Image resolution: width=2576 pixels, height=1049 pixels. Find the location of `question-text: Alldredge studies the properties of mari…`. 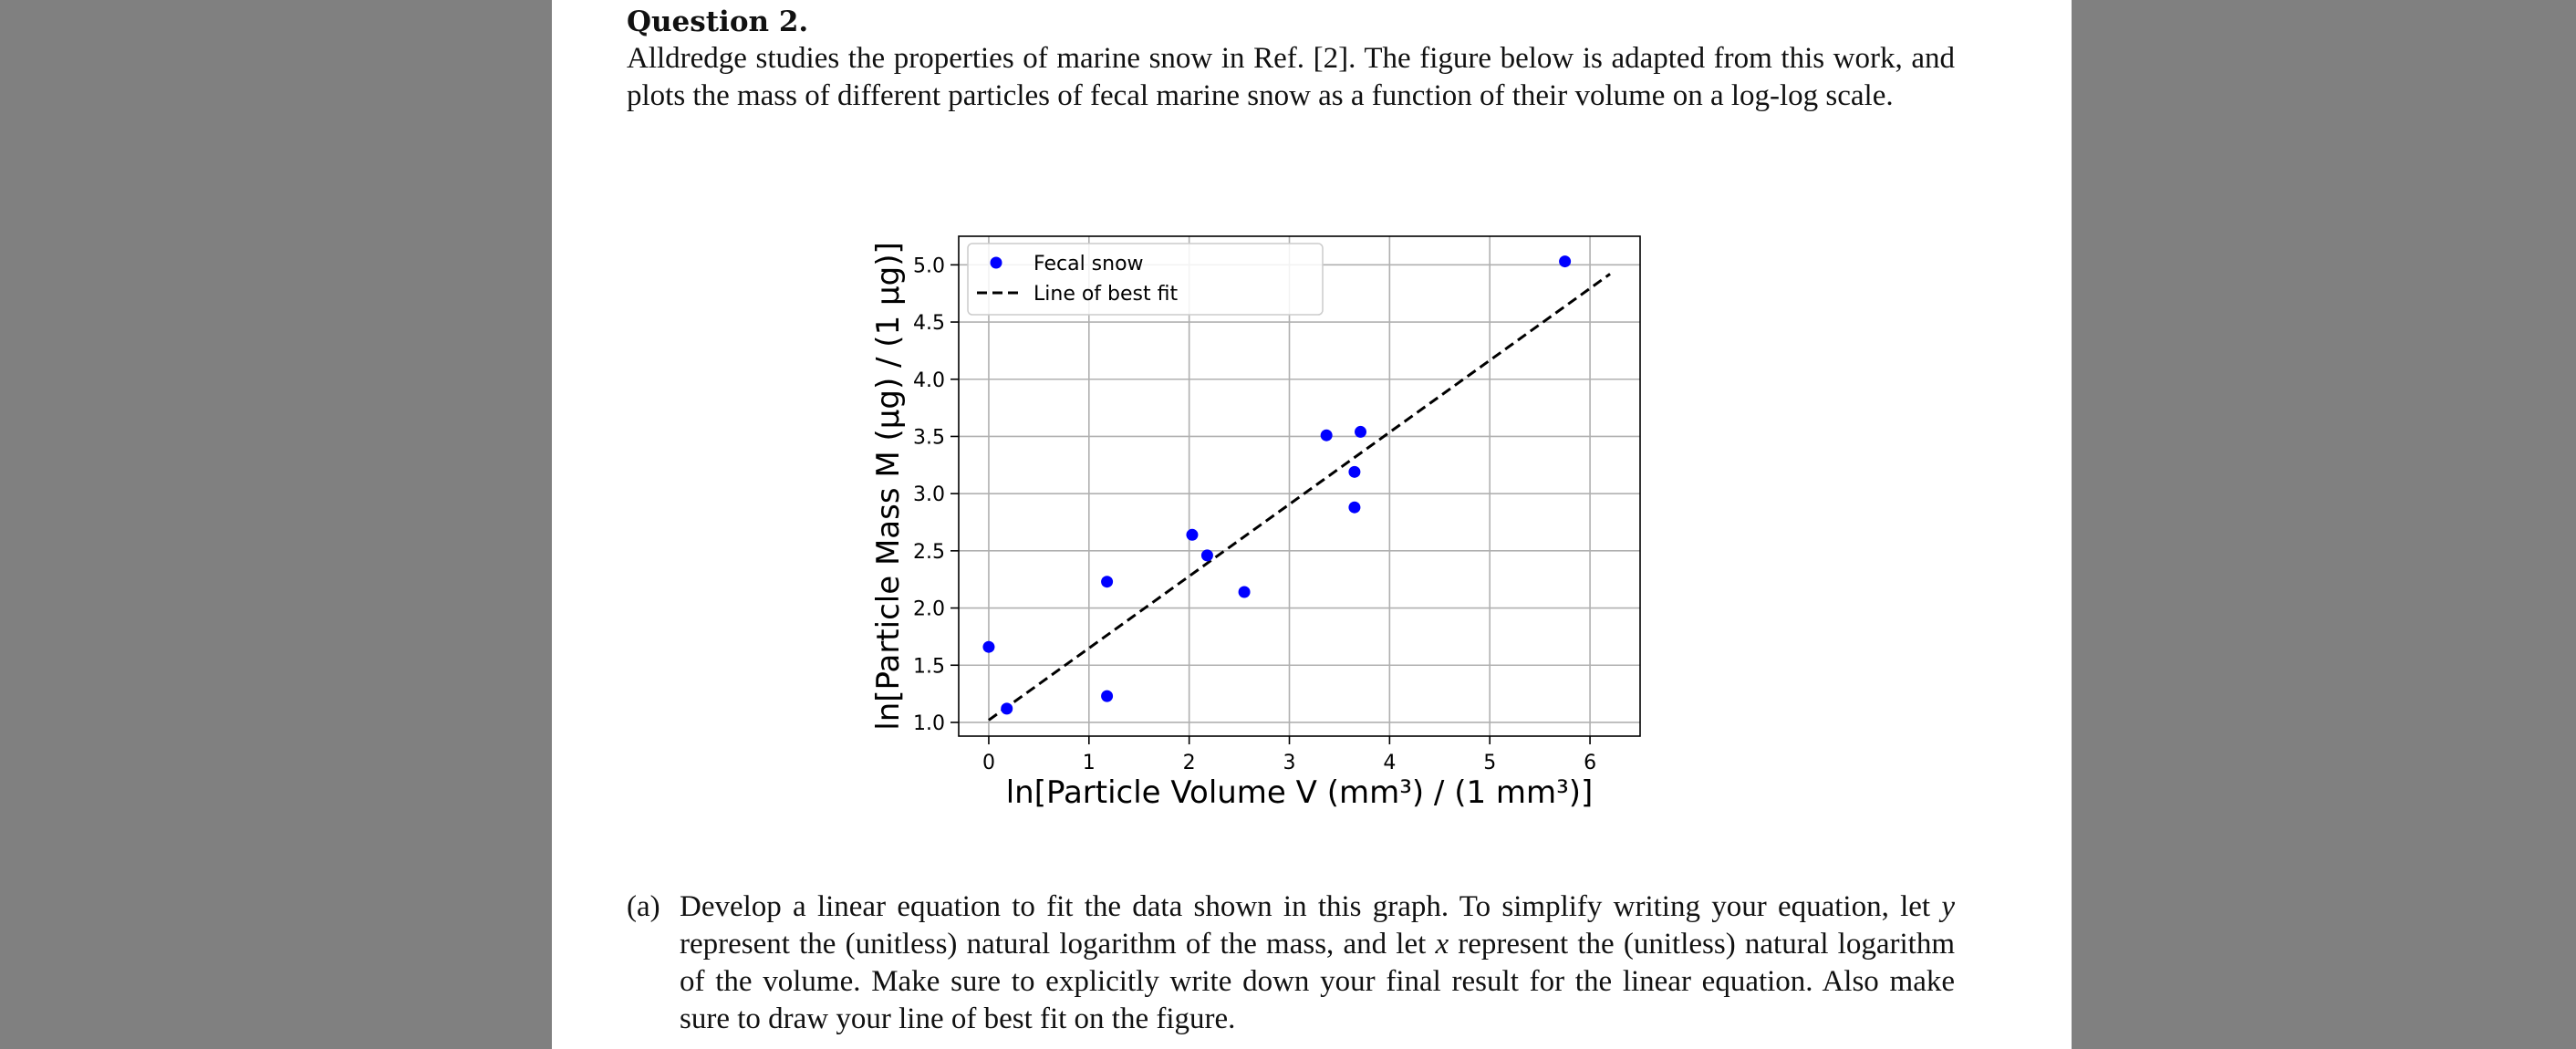

question-text: Alldredge studies the properties of mari… is located at coordinates (1291, 77).